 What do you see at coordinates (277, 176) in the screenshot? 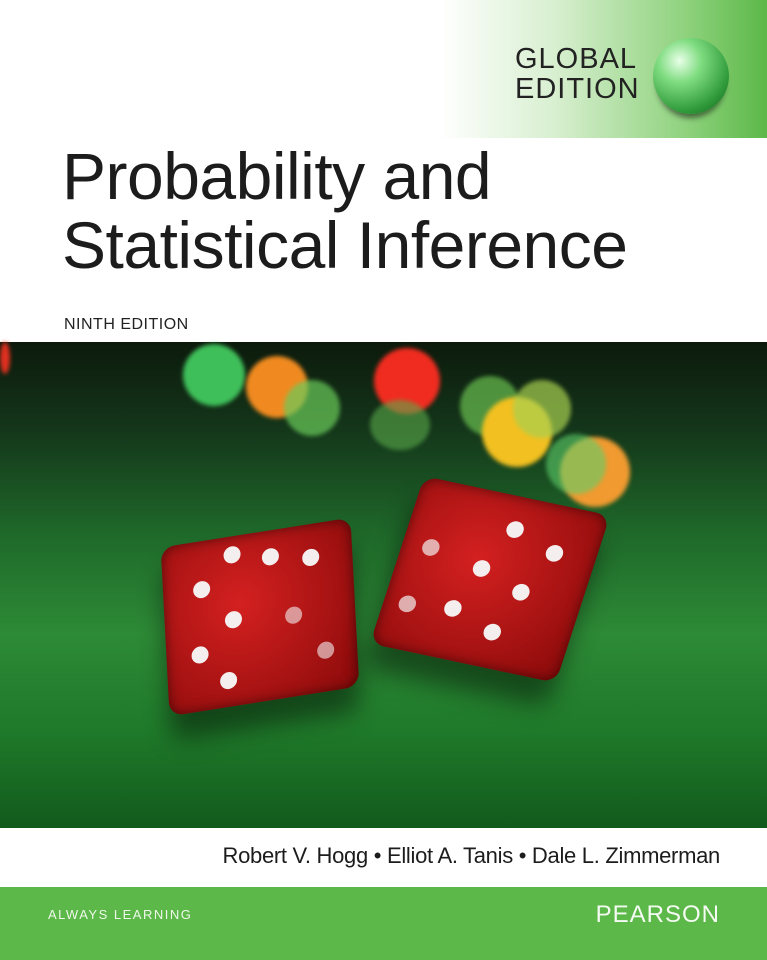
I see `title-line1: Probability and` at bounding box center [277, 176].